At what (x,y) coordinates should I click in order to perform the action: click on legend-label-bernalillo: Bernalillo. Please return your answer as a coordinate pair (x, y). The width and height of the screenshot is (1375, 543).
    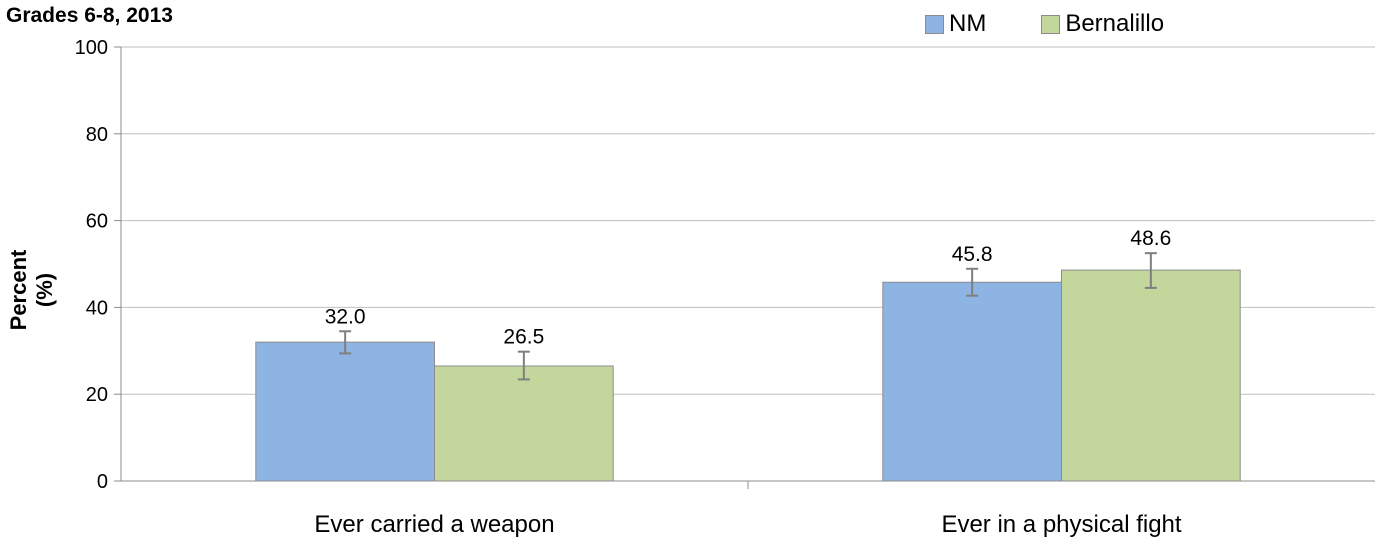
    Looking at the image, I should click on (1115, 23).